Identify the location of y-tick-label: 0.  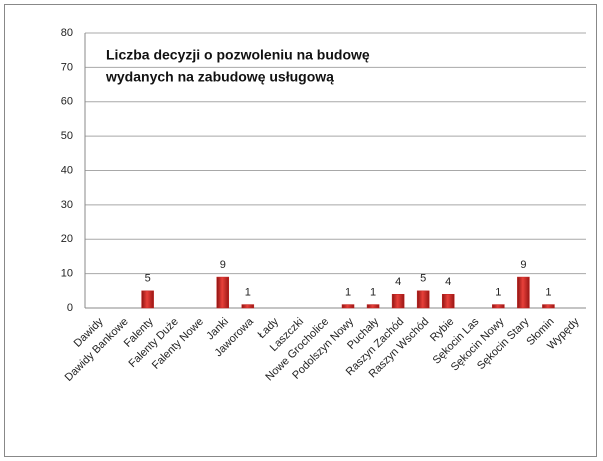
(70, 308).